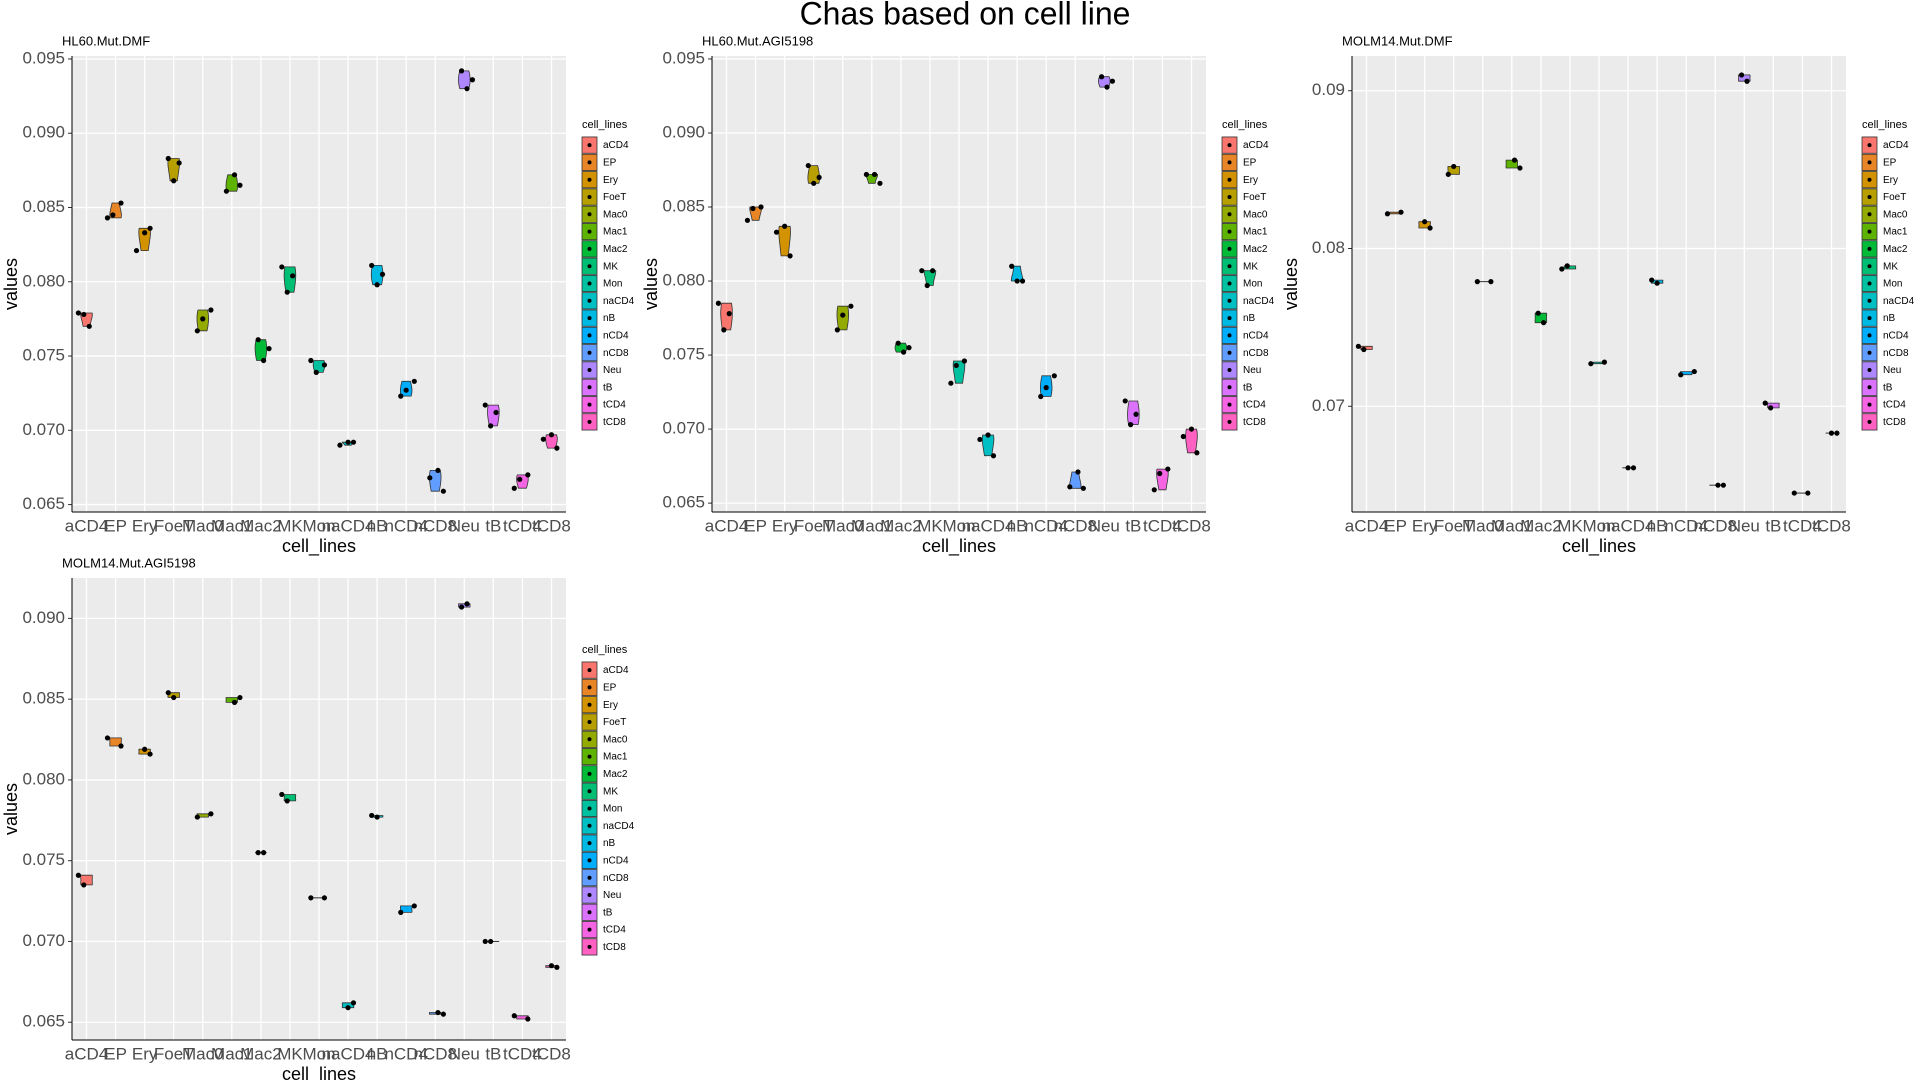  Describe the element at coordinates (106, 40) in the screenshot. I see `panel-title: HL60.Mut.DMF` at that location.